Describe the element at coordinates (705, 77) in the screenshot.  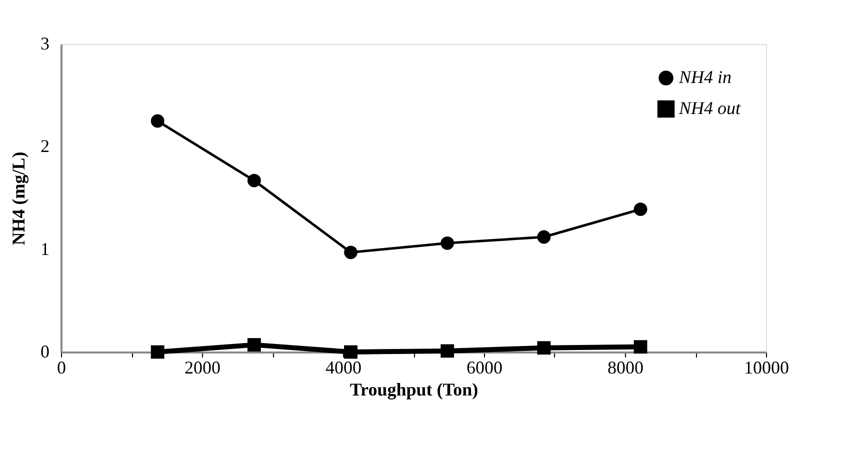
I see `legend-label: NH4 in` at that location.